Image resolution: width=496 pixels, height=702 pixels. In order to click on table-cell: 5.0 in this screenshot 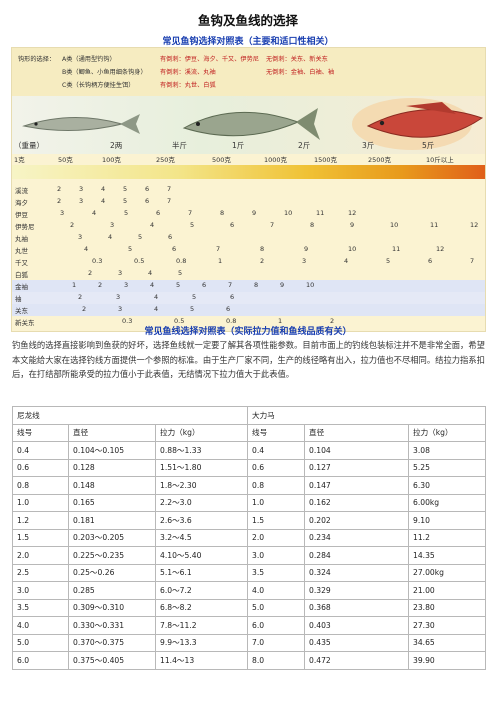, I will do `click(40, 642)`.